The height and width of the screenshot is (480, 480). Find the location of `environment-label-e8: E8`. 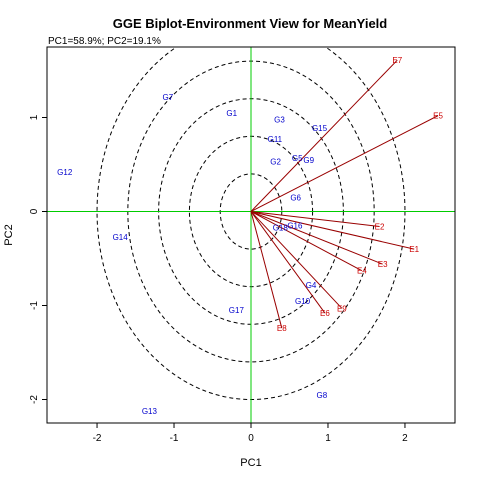

environment-label-e8: E8 is located at coordinates (282, 328).